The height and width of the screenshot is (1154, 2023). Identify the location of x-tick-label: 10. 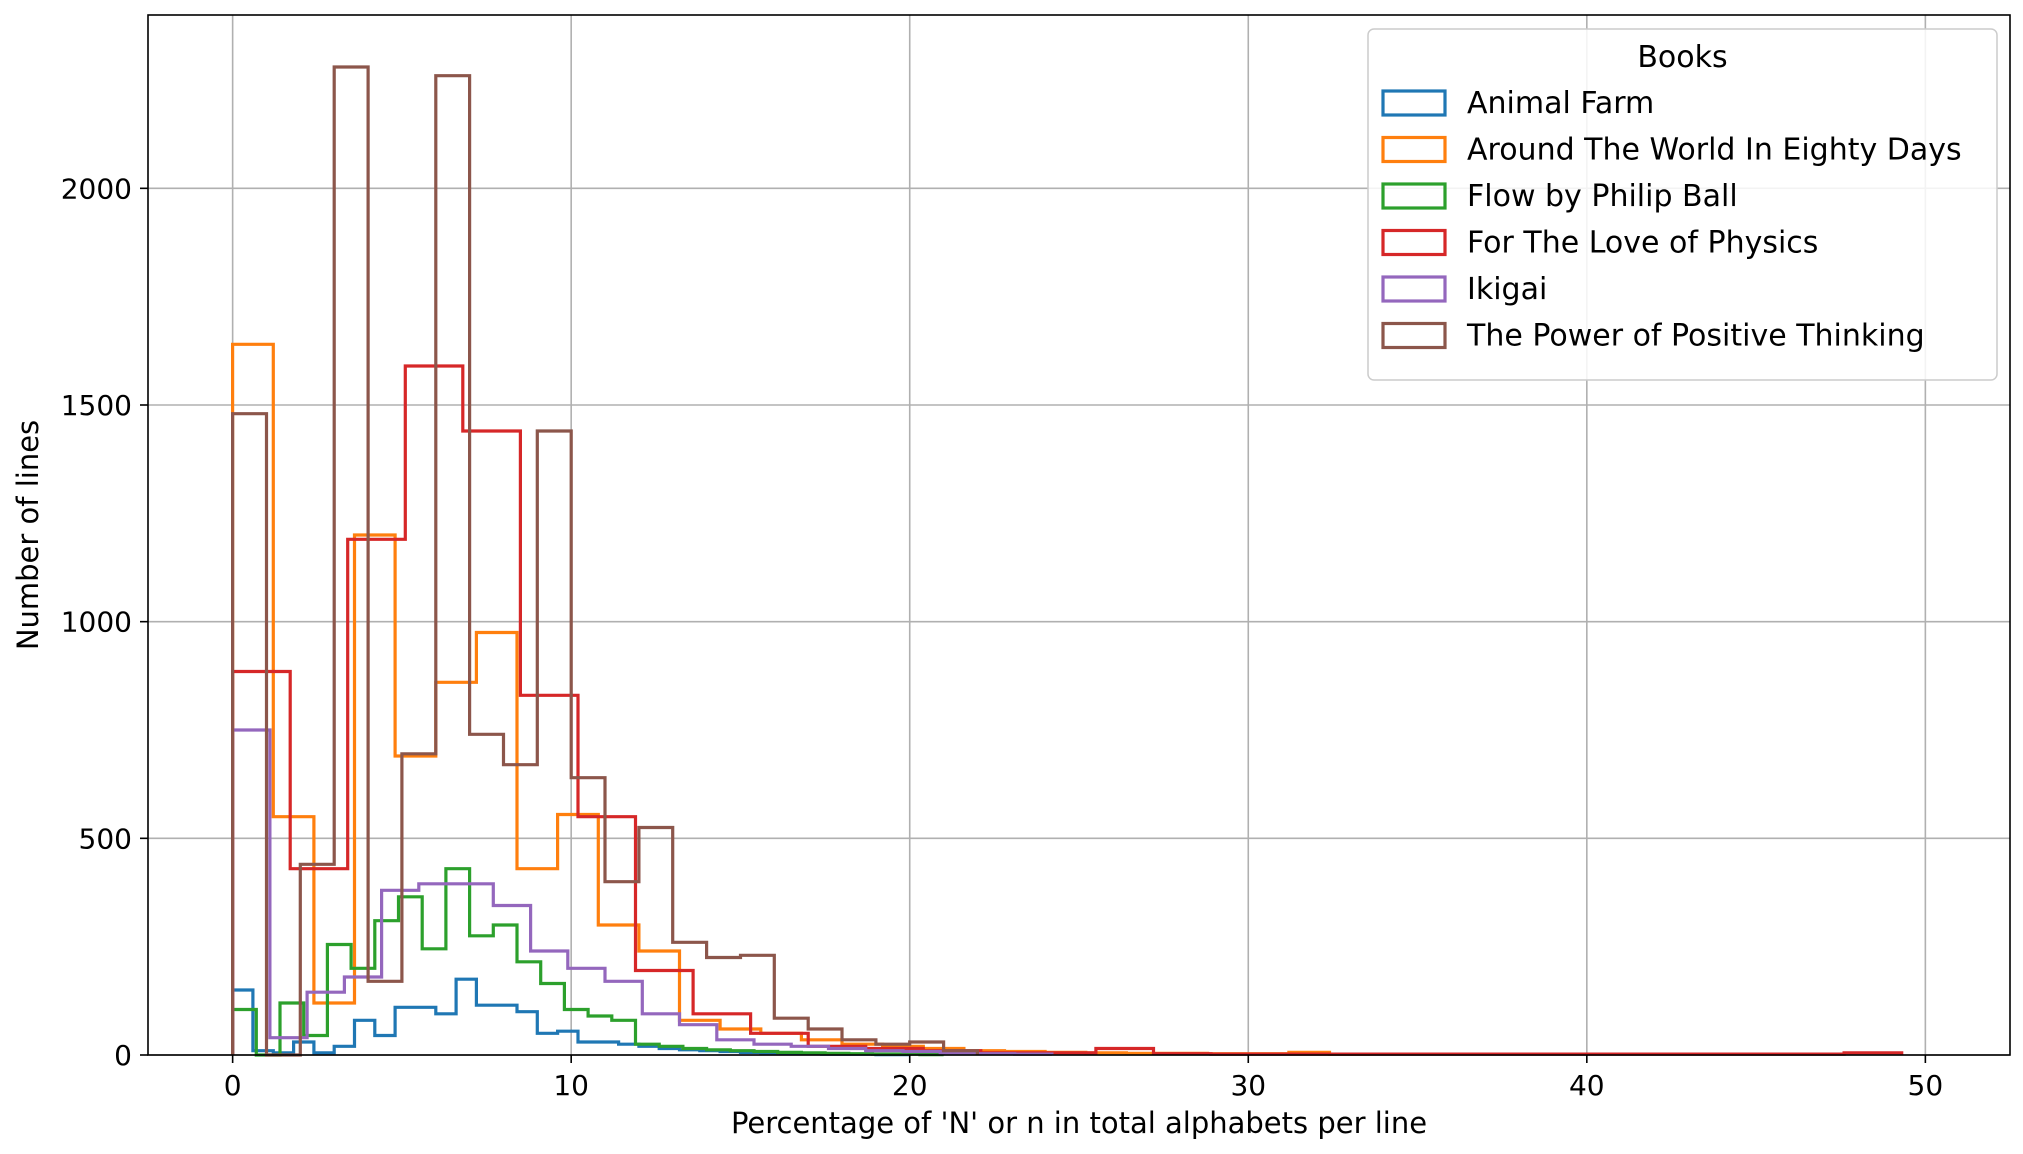
(571, 1085).